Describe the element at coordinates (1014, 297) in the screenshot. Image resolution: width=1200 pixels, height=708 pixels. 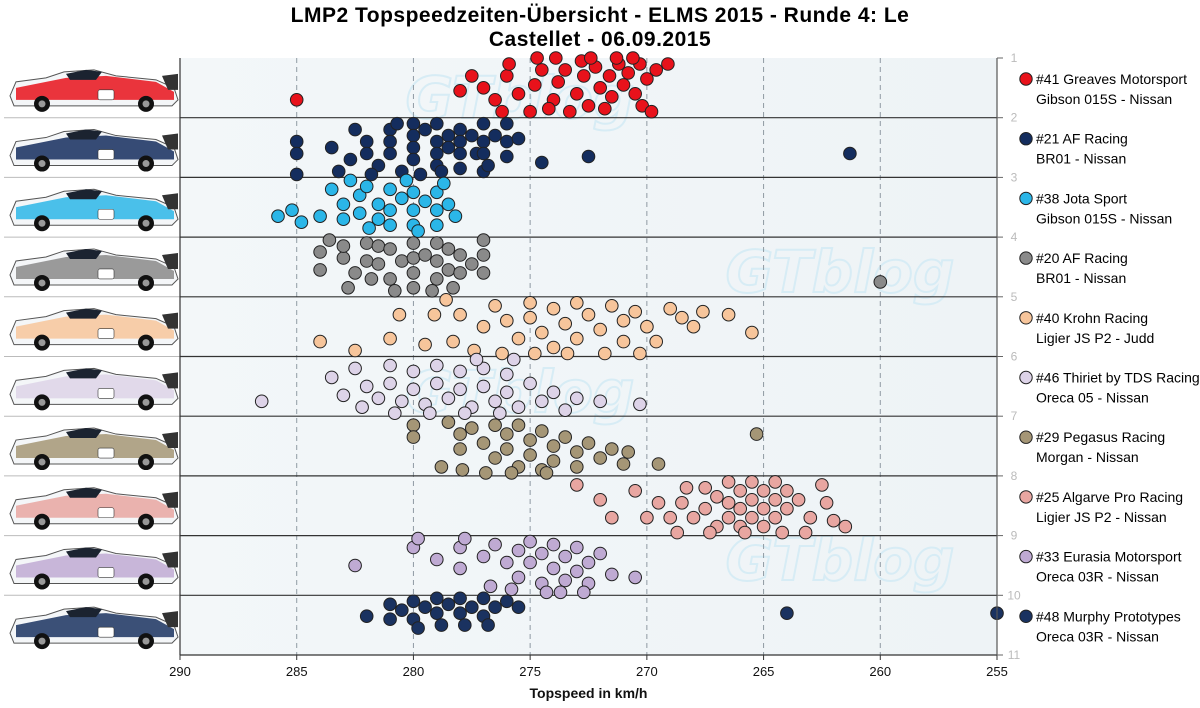
I see `y-tick-label: 5` at that location.